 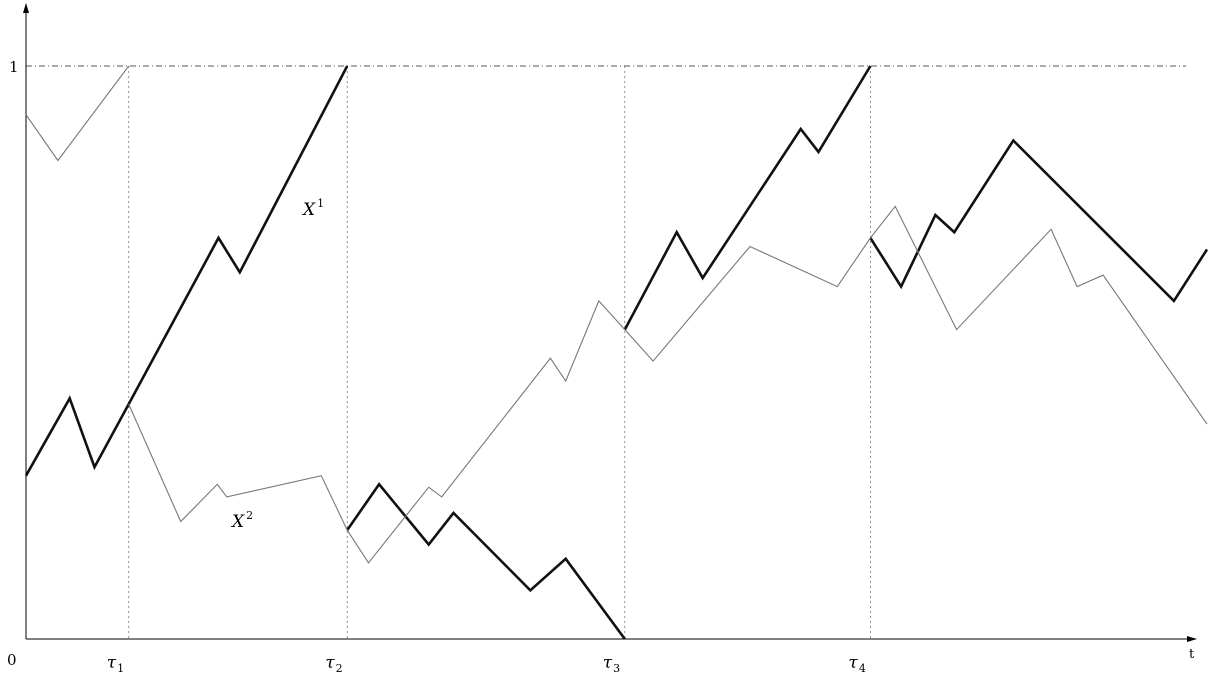 I want to click on stopping-time-label-2: τ2, so click(x=333, y=664).